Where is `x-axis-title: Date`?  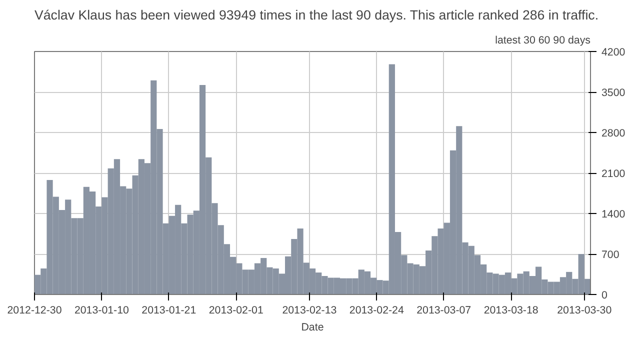
x-axis-title: Date is located at coordinates (312, 328).